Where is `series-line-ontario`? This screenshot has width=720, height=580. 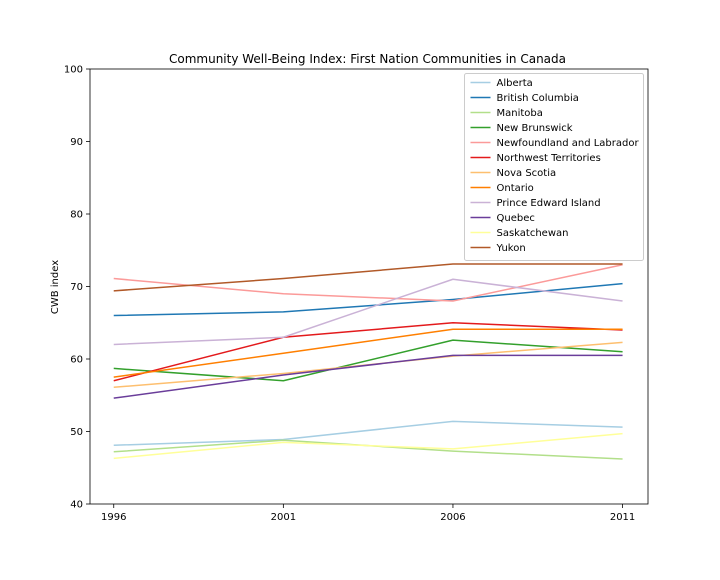 series-line-ontario is located at coordinates (368, 353).